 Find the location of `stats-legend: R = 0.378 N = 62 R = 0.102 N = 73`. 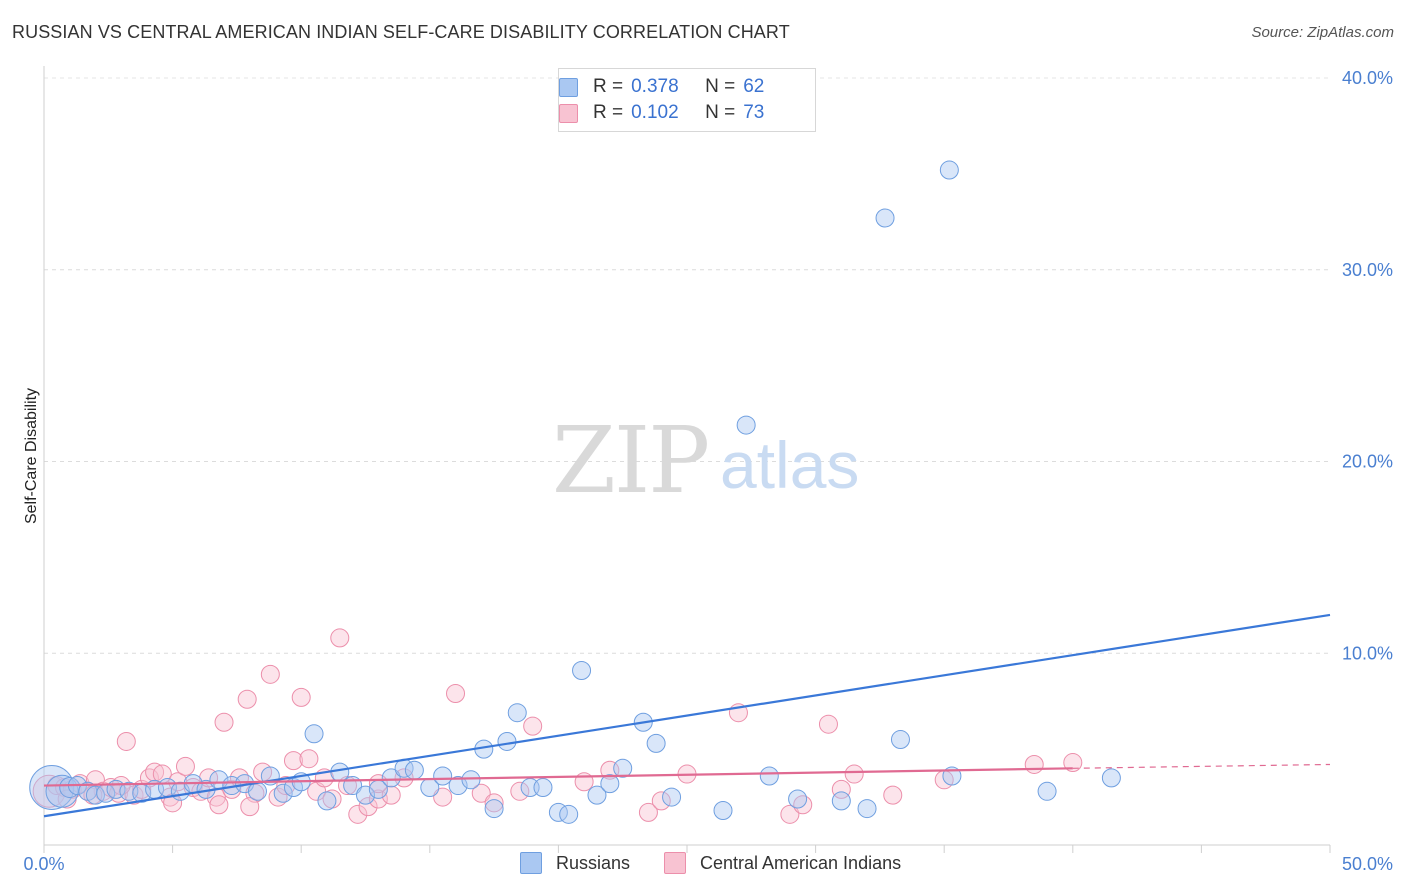

stats-legend: R = 0.378 N = 62 R = 0.102 N = 73 is located at coordinates (687, 100).